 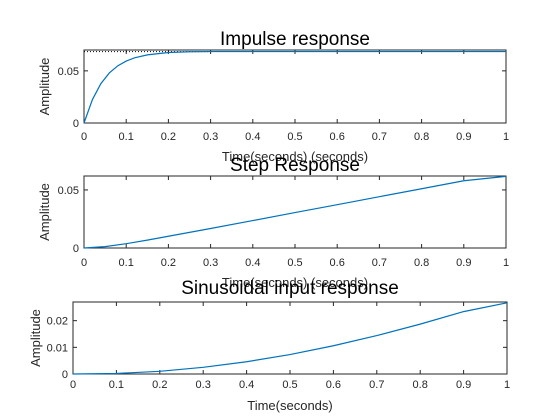 I want to click on y-tick-label: 0.01, so click(x=57, y=348).